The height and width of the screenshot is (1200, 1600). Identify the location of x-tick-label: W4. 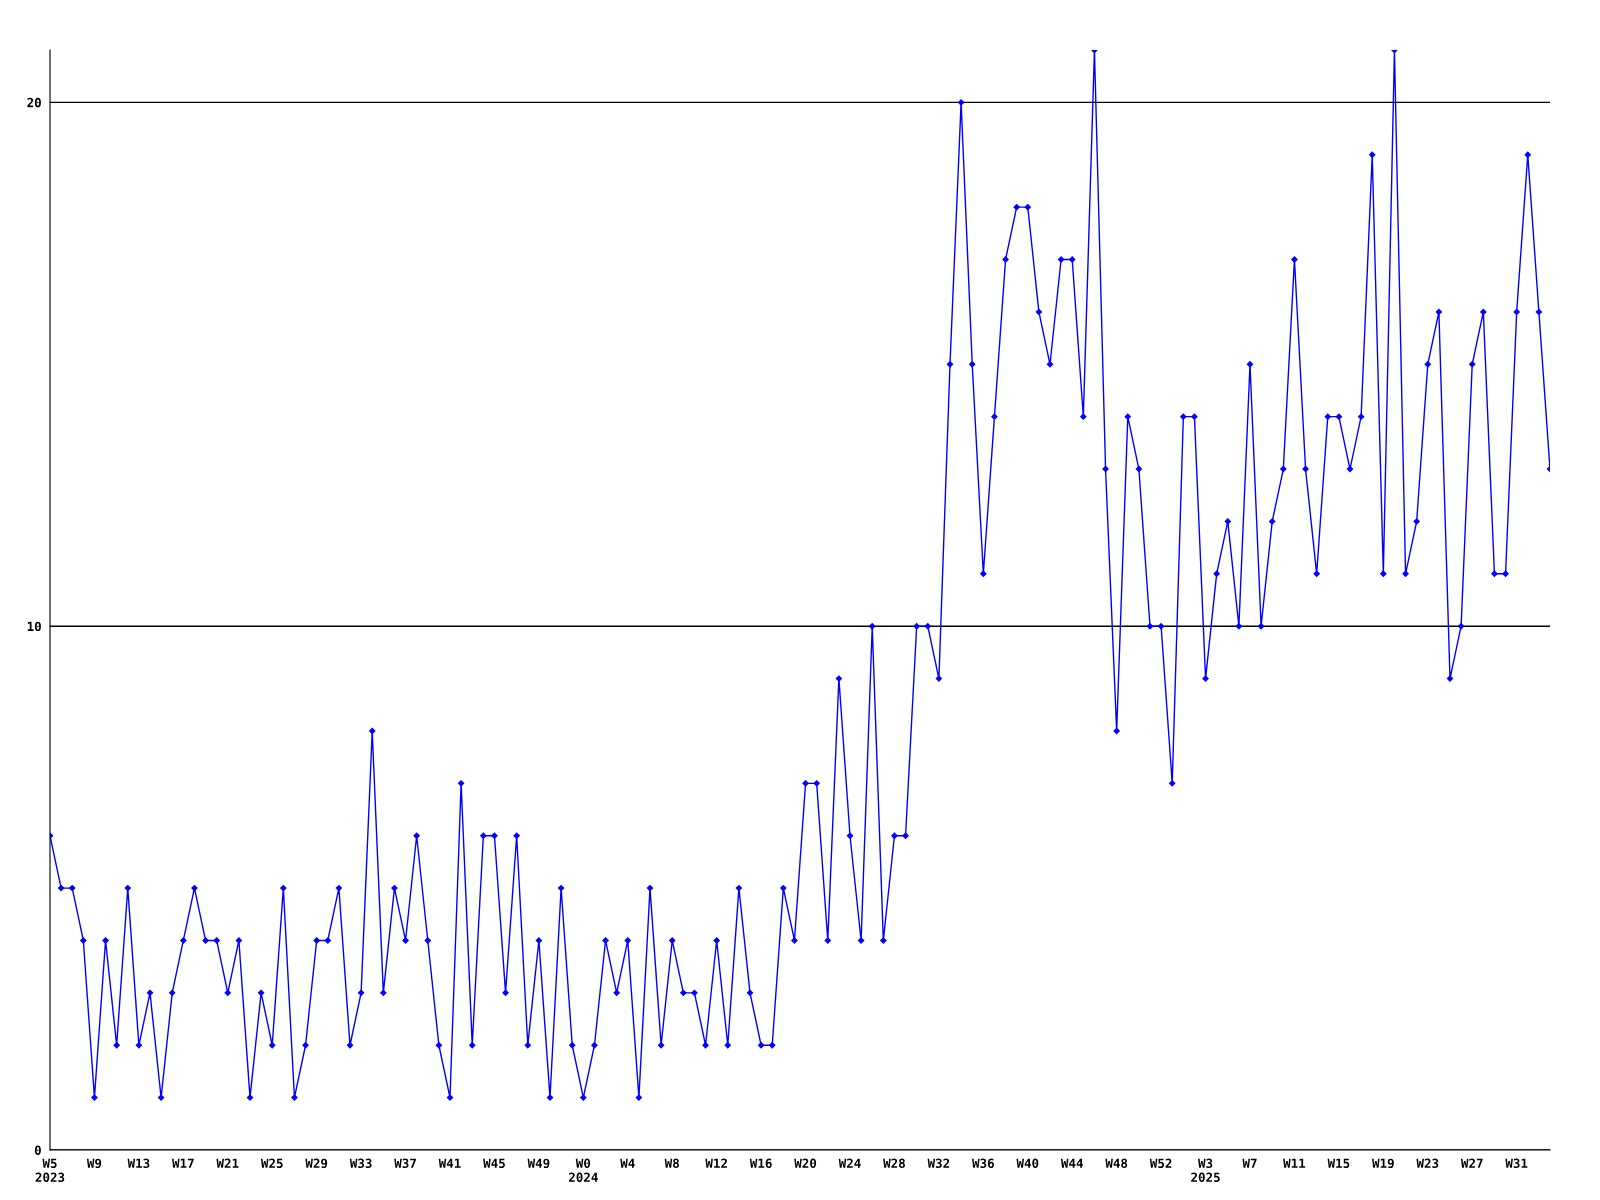
(627, 1163).